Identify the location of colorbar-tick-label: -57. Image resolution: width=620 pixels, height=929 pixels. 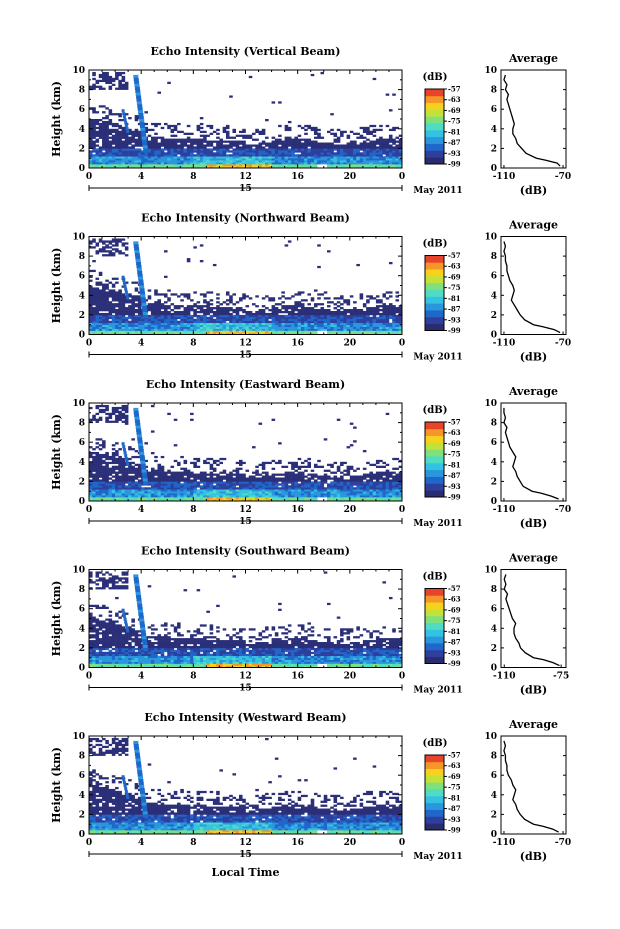
(454, 89).